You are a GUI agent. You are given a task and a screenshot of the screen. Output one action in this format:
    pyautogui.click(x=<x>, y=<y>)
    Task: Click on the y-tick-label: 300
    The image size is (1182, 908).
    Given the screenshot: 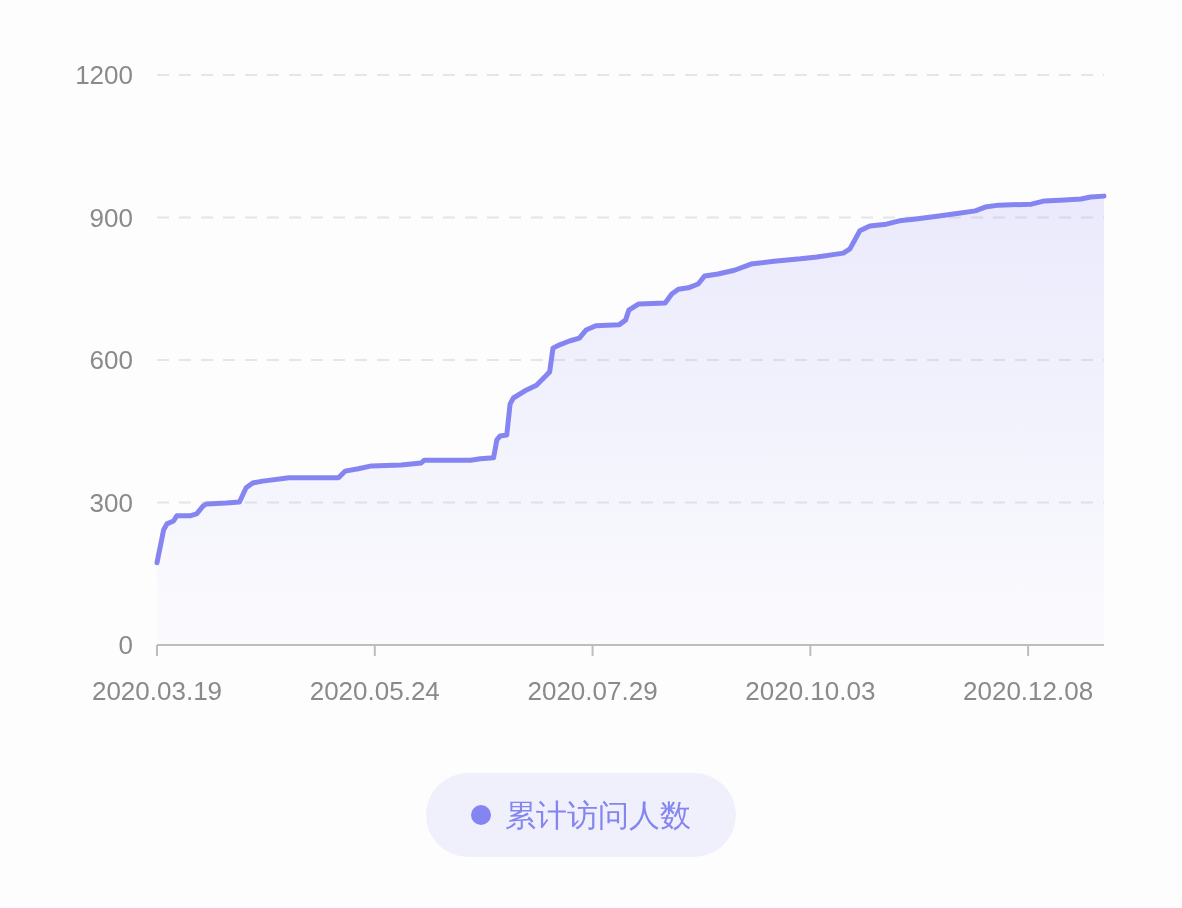 What is the action you would take?
    pyautogui.click(x=111, y=502)
    